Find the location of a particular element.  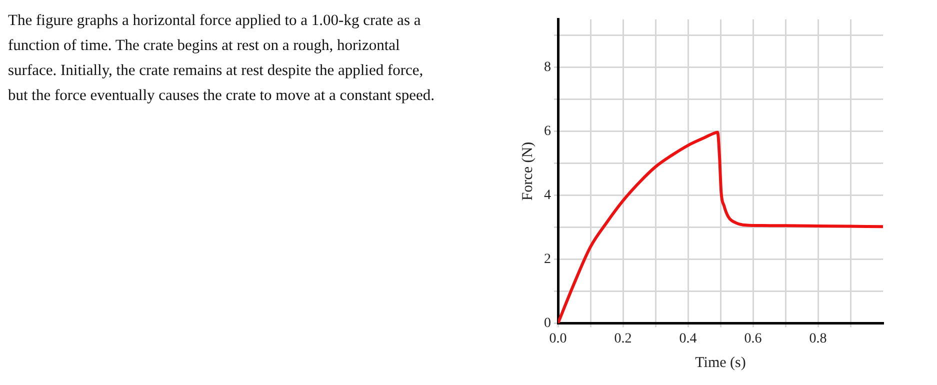

y-tick-label: 2 is located at coordinates (547, 259).